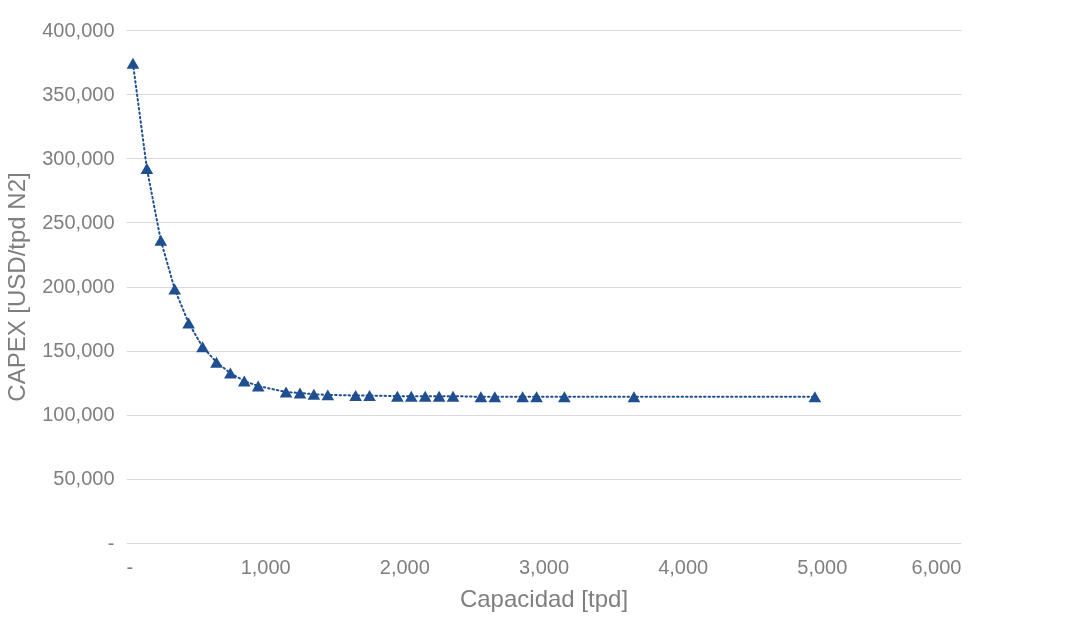 The height and width of the screenshot is (640, 1077). What do you see at coordinates (404, 566) in the screenshot?
I see `x-tick-label: 2,000` at bounding box center [404, 566].